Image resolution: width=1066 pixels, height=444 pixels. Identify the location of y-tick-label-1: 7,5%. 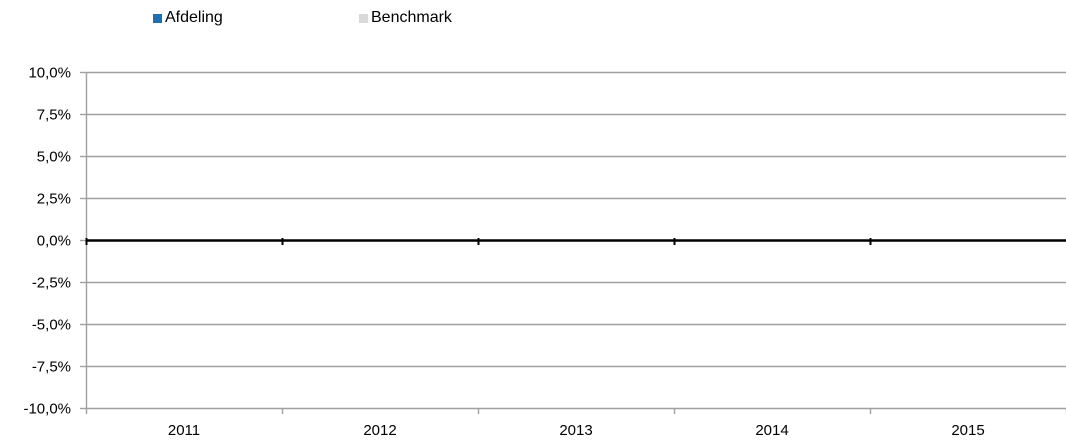
(54, 115).